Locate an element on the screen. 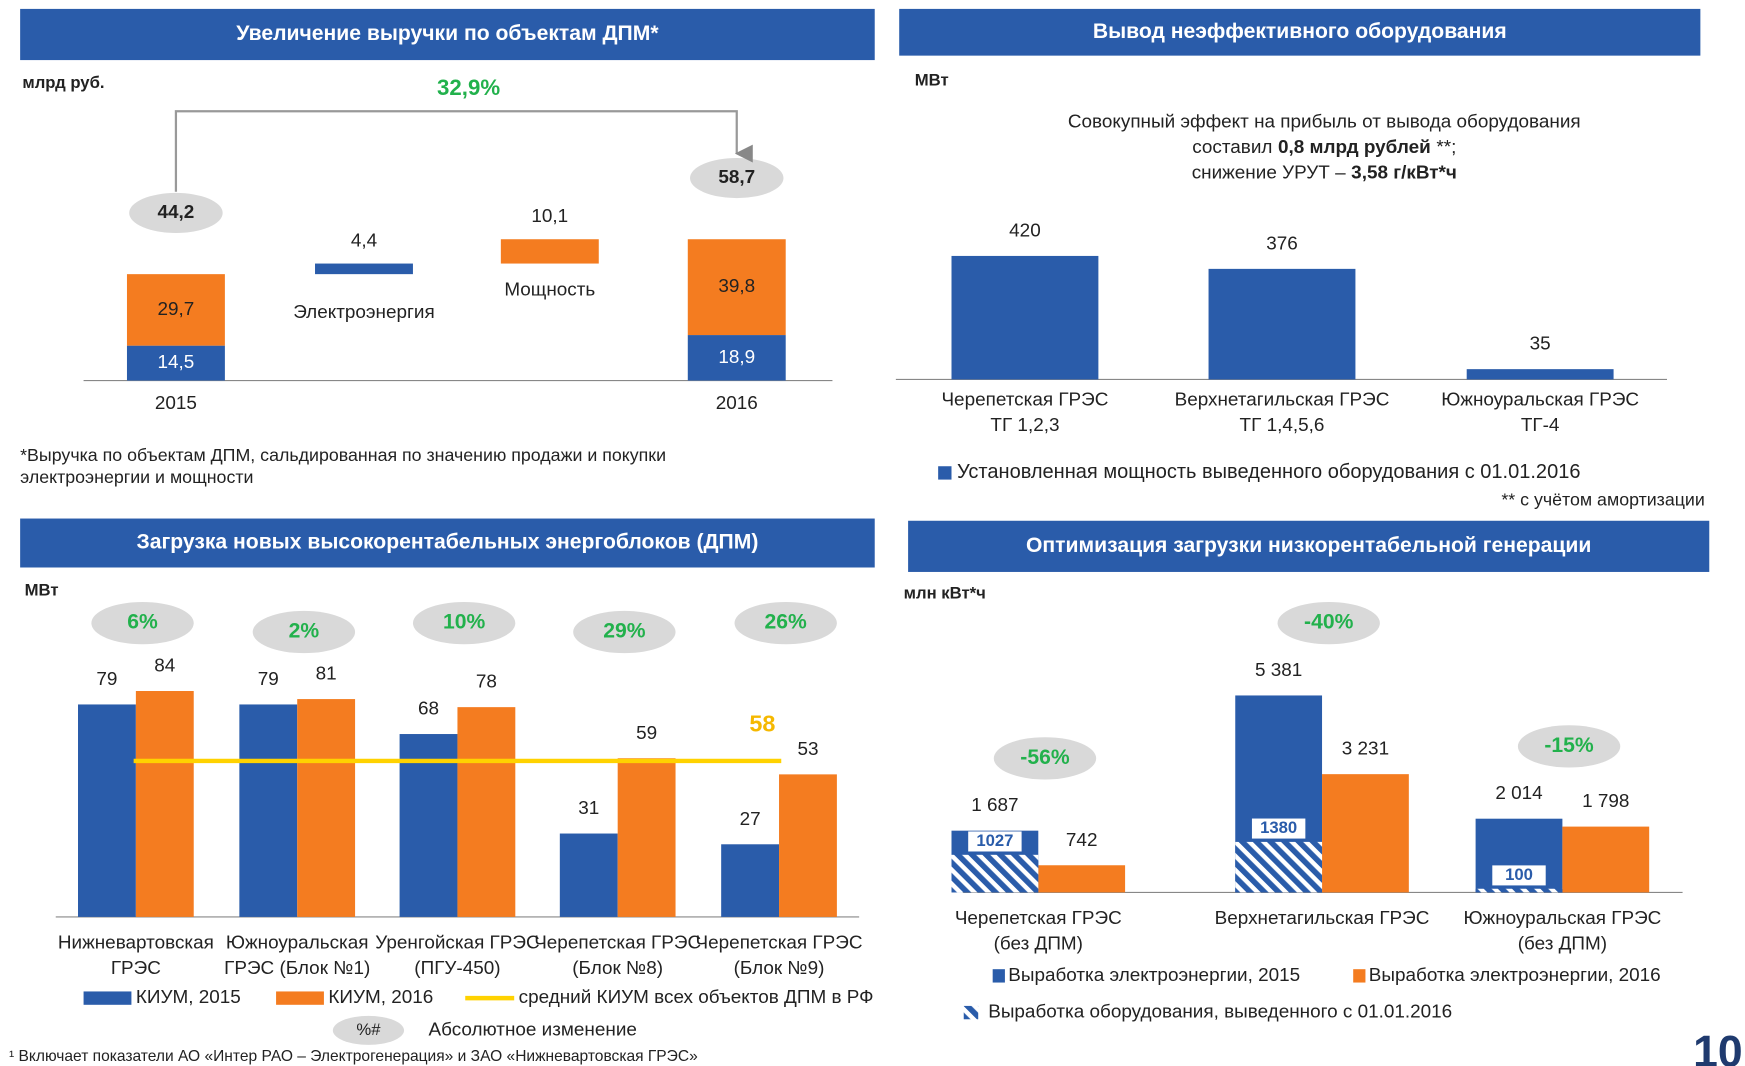 The image size is (1745, 1066). y-axis-label: млн кВт*ч is located at coordinates (945, 593).